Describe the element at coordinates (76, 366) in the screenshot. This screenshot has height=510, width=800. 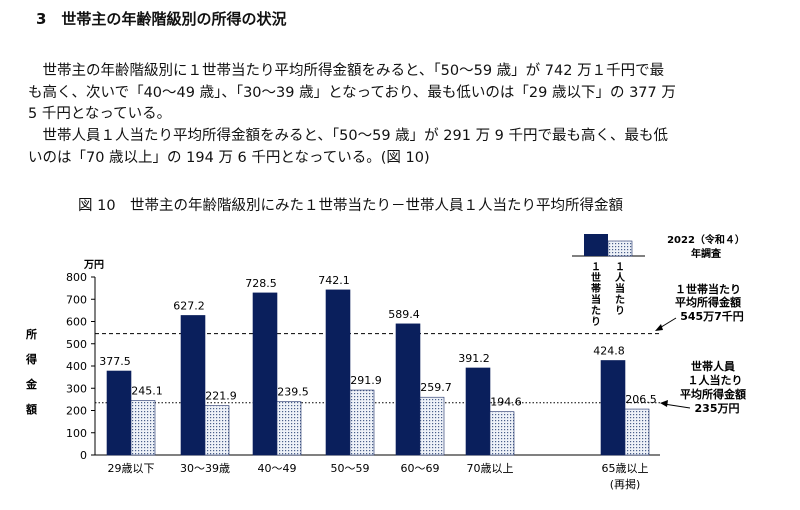
I see `y-tick-label: 400` at that location.